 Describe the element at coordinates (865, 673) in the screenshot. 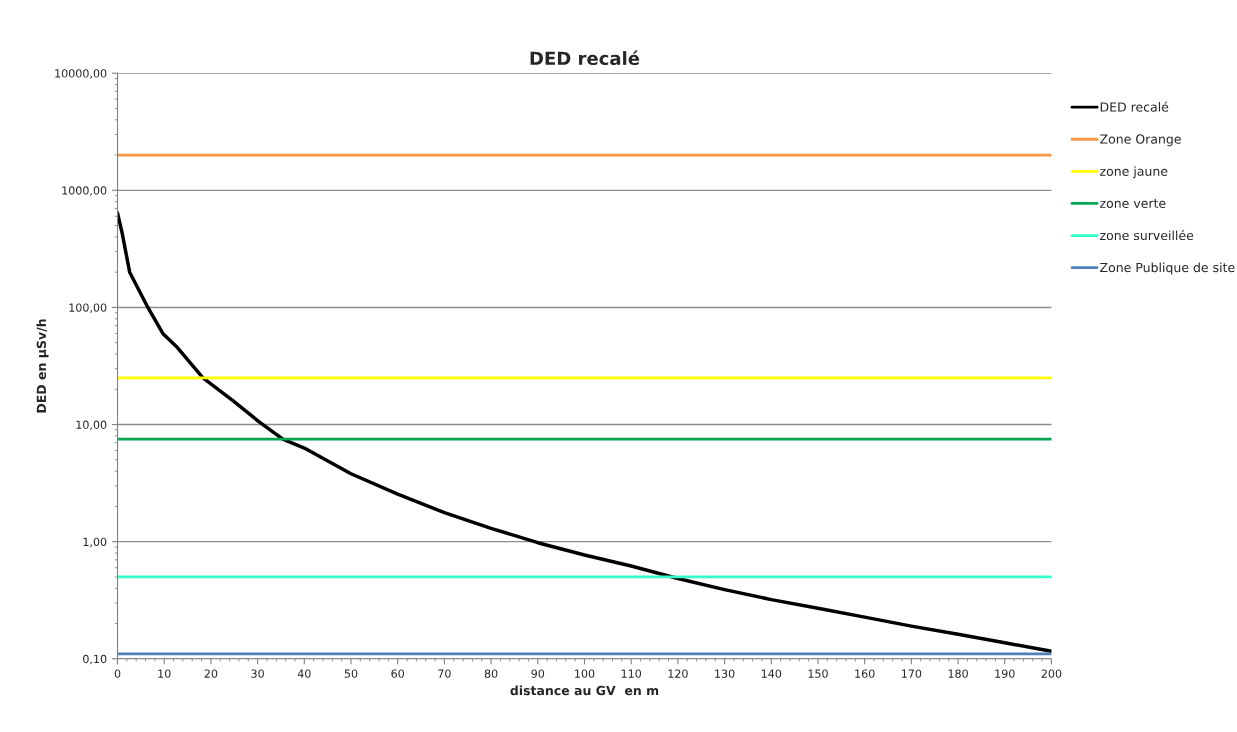

I see `x-tick-label: 160` at that location.